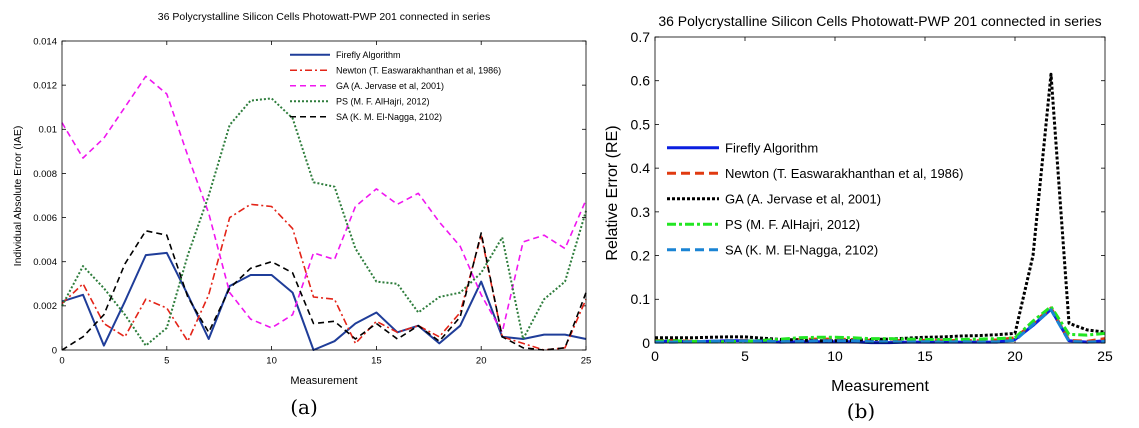 The height and width of the screenshot is (428, 1139). What do you see at coordinates (641, 299) in the screenshot?
I see `y-tick-label: 0.1` at bounding box center [641, 299].